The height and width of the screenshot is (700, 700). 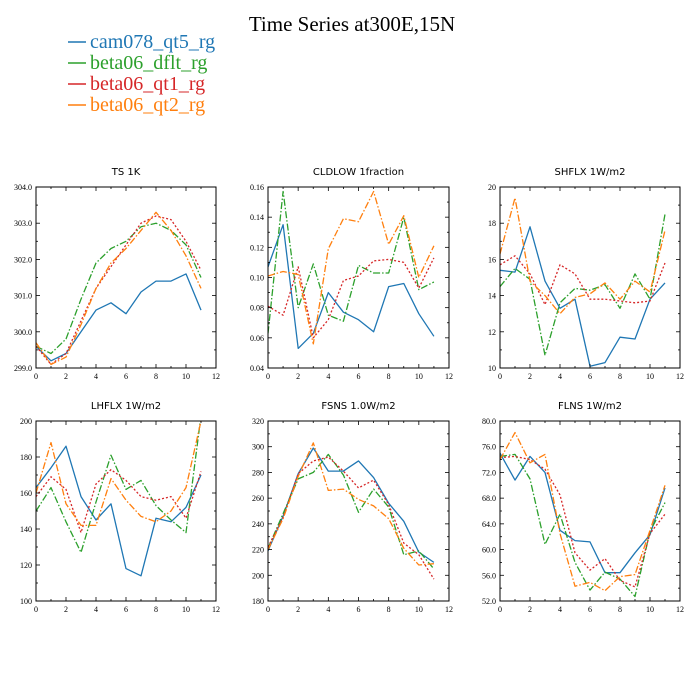 I want to click on chart-panel: SHFLX 1W/m2 0 2 4 6 8 10 12 10 12 14 16 18 20, so click(x=586, y=274).